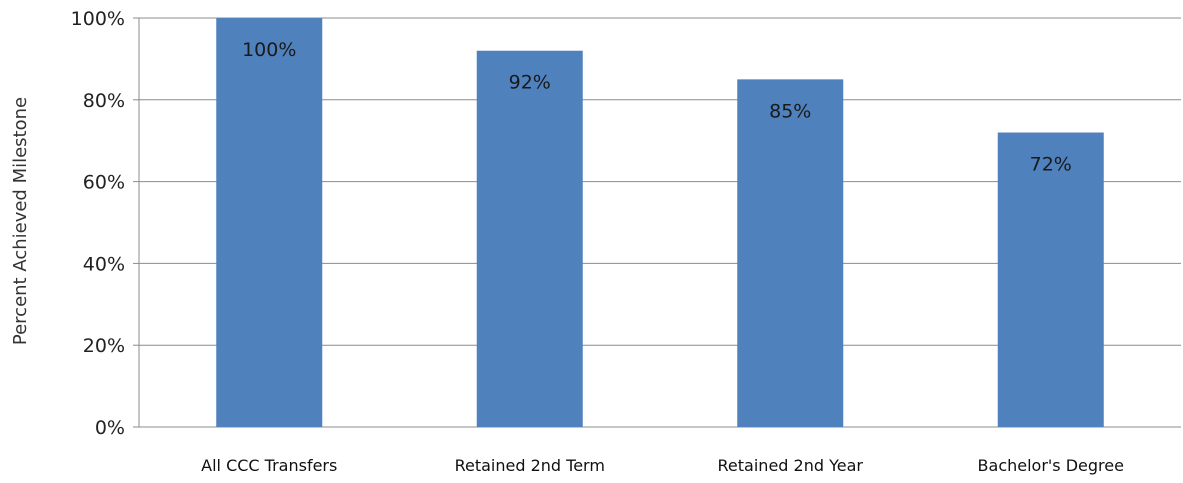 This screenshot has height=483, width=1183. I want to click on y-tick-label: 80%, so click(104, 101).